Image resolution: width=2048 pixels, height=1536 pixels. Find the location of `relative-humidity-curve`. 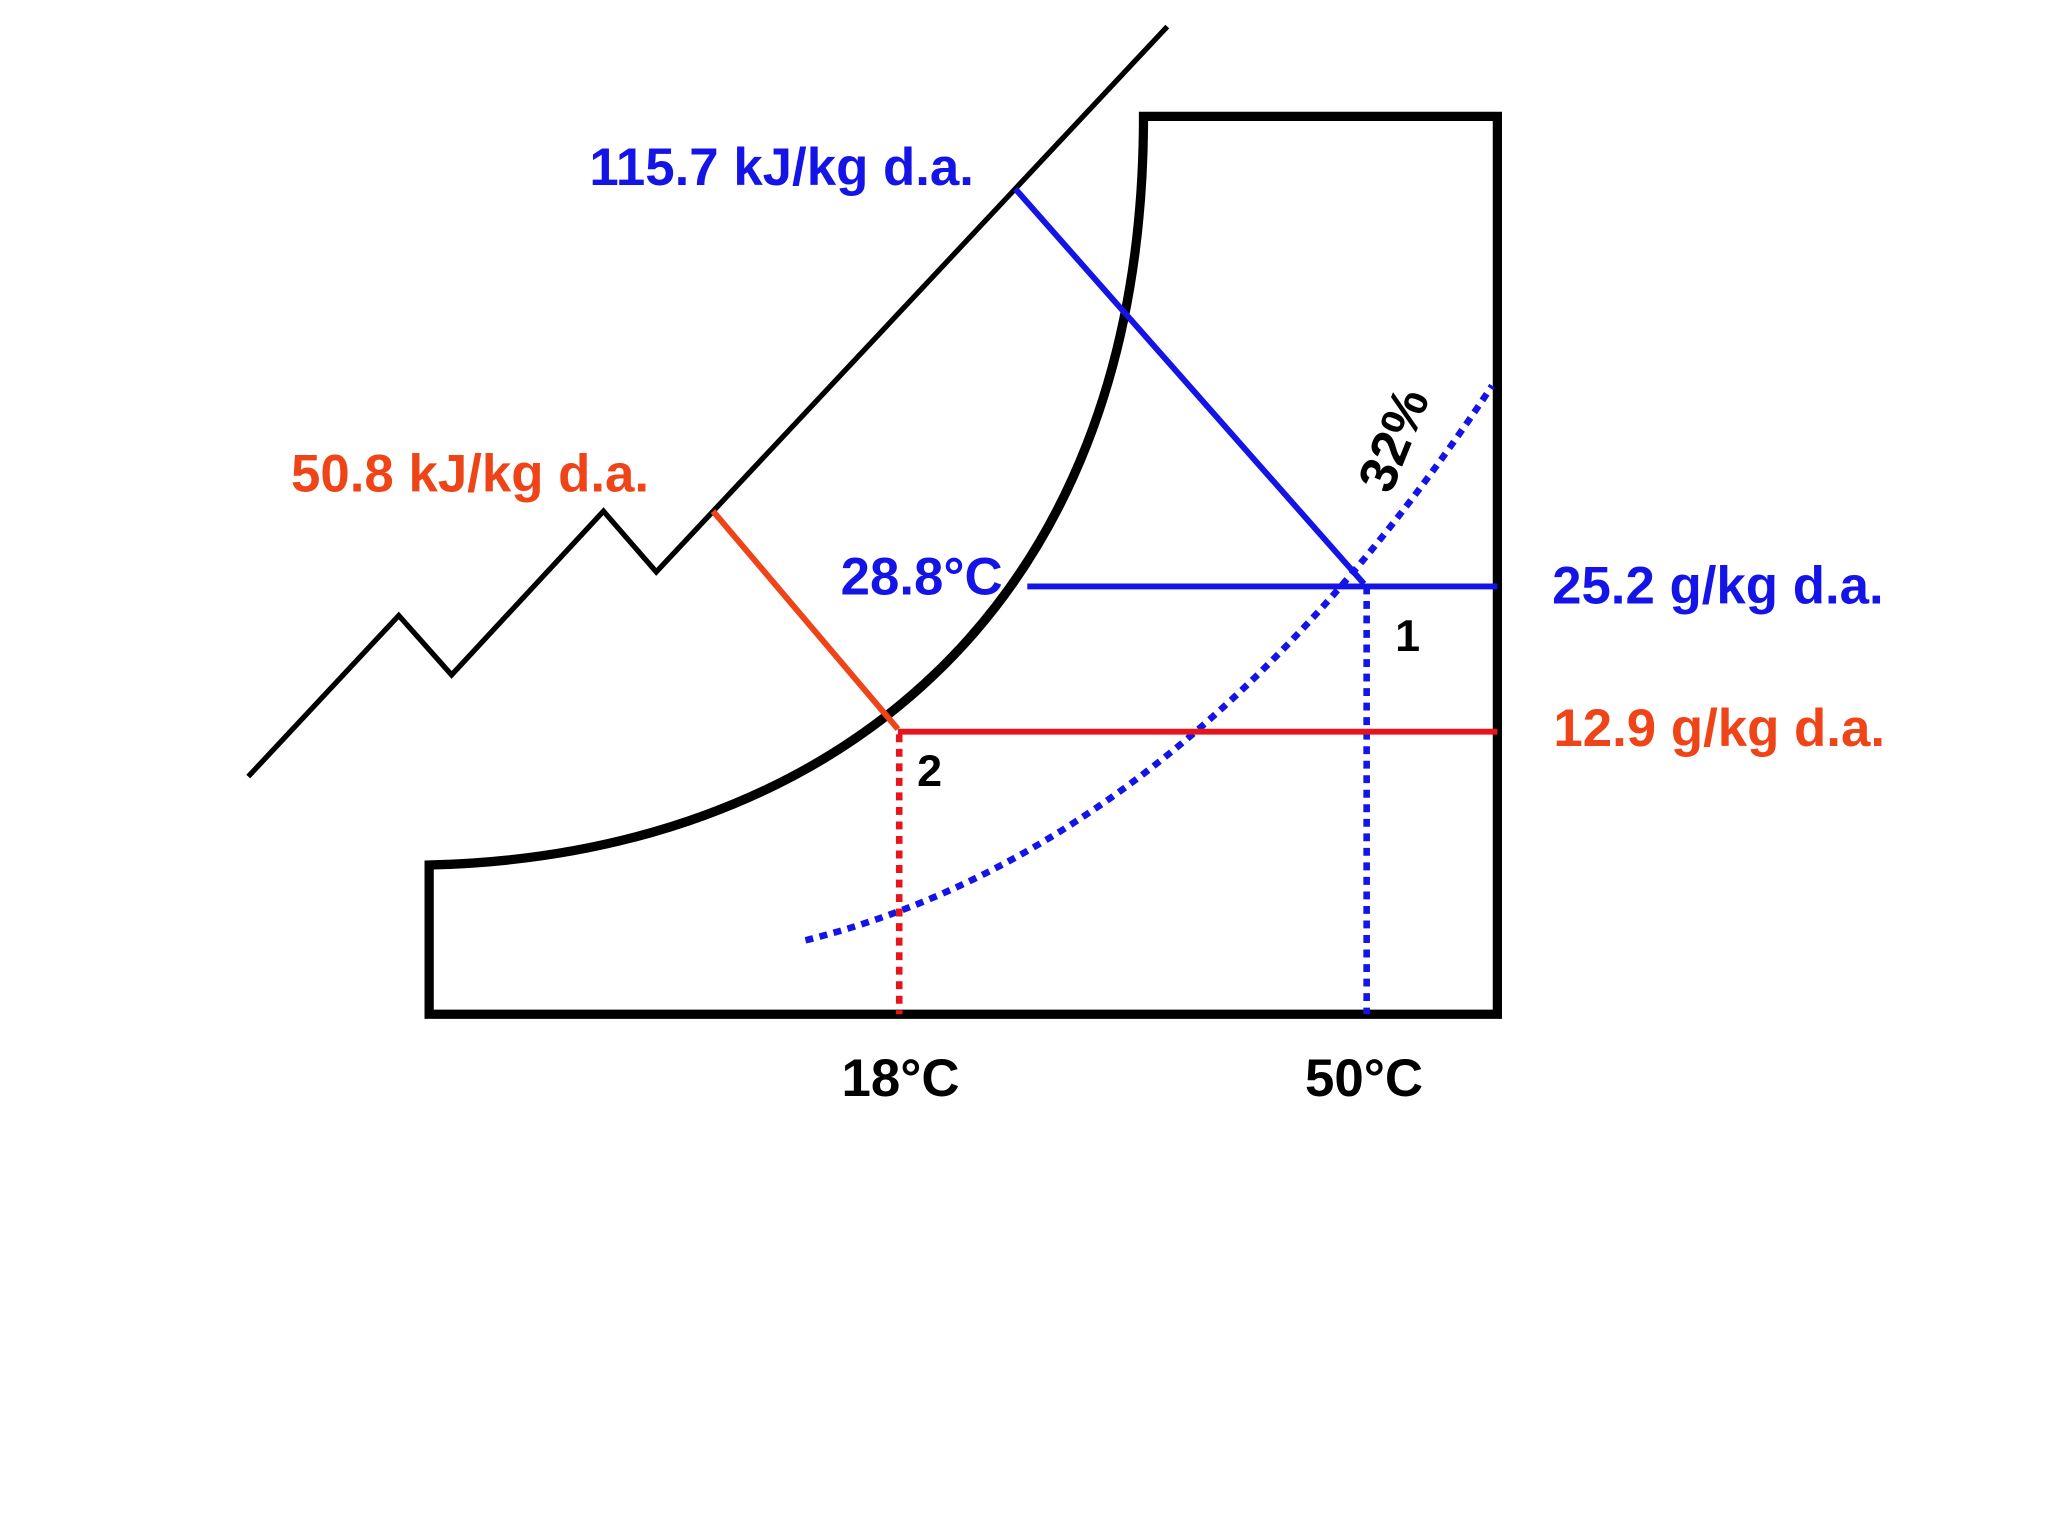

relative-humidity-curve is located at coordinates (1149, 663).